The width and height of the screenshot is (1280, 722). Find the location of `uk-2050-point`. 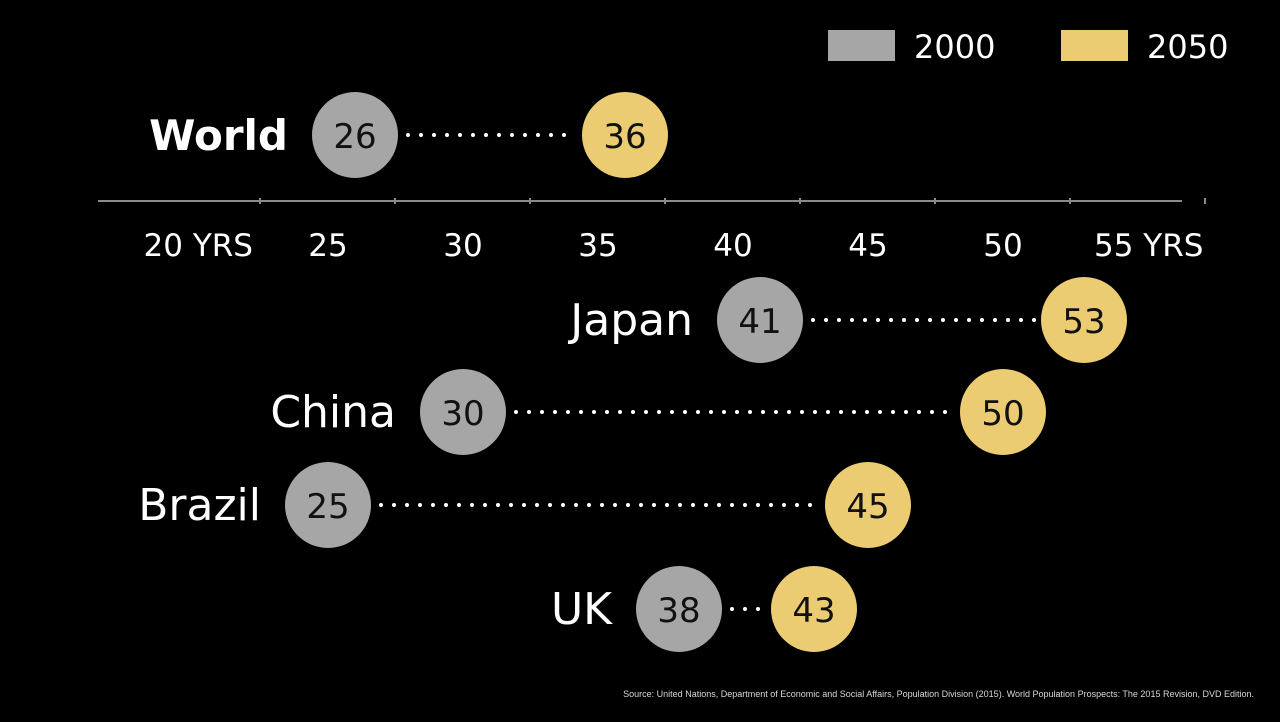

uk-2050-point is located at coordinates (814, 609).